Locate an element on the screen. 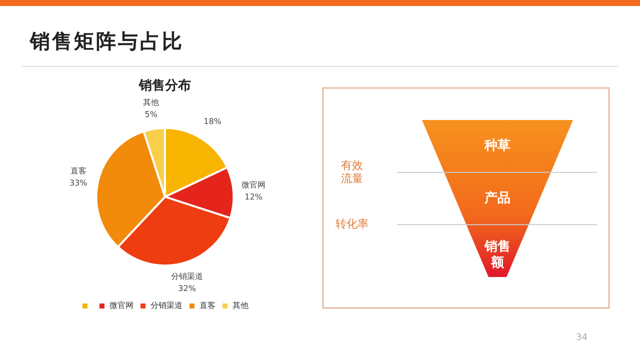 The image size is (640, 359). legend-label: 其他 is located at coordinates (240, 305).